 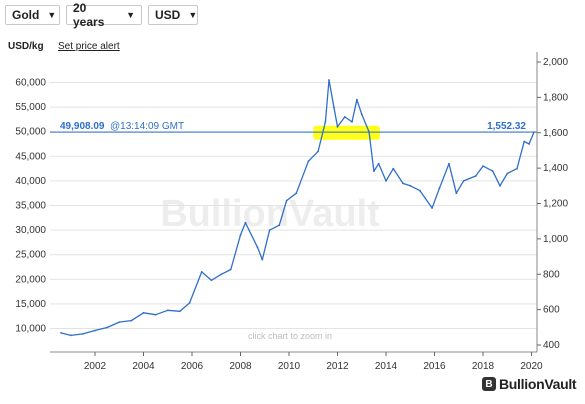 I want to click on x-axis-tick-label: 2018, so click(x=483, y=366).